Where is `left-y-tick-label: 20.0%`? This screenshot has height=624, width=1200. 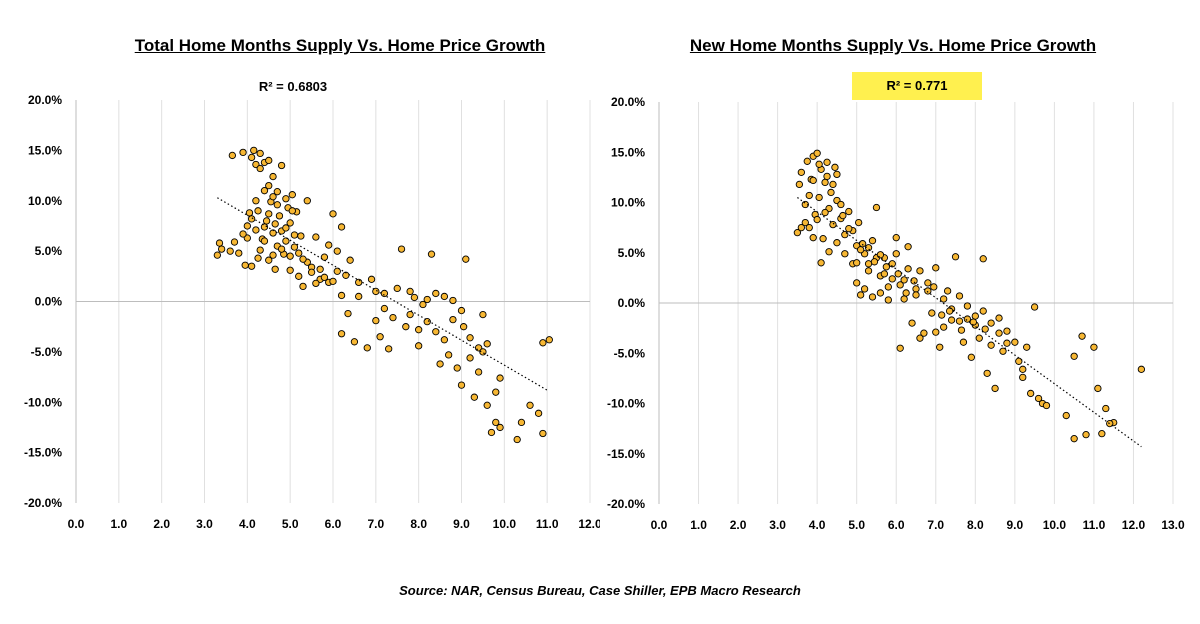 left-y-tick-label: 20.0% is located at coordinates (45, 100).